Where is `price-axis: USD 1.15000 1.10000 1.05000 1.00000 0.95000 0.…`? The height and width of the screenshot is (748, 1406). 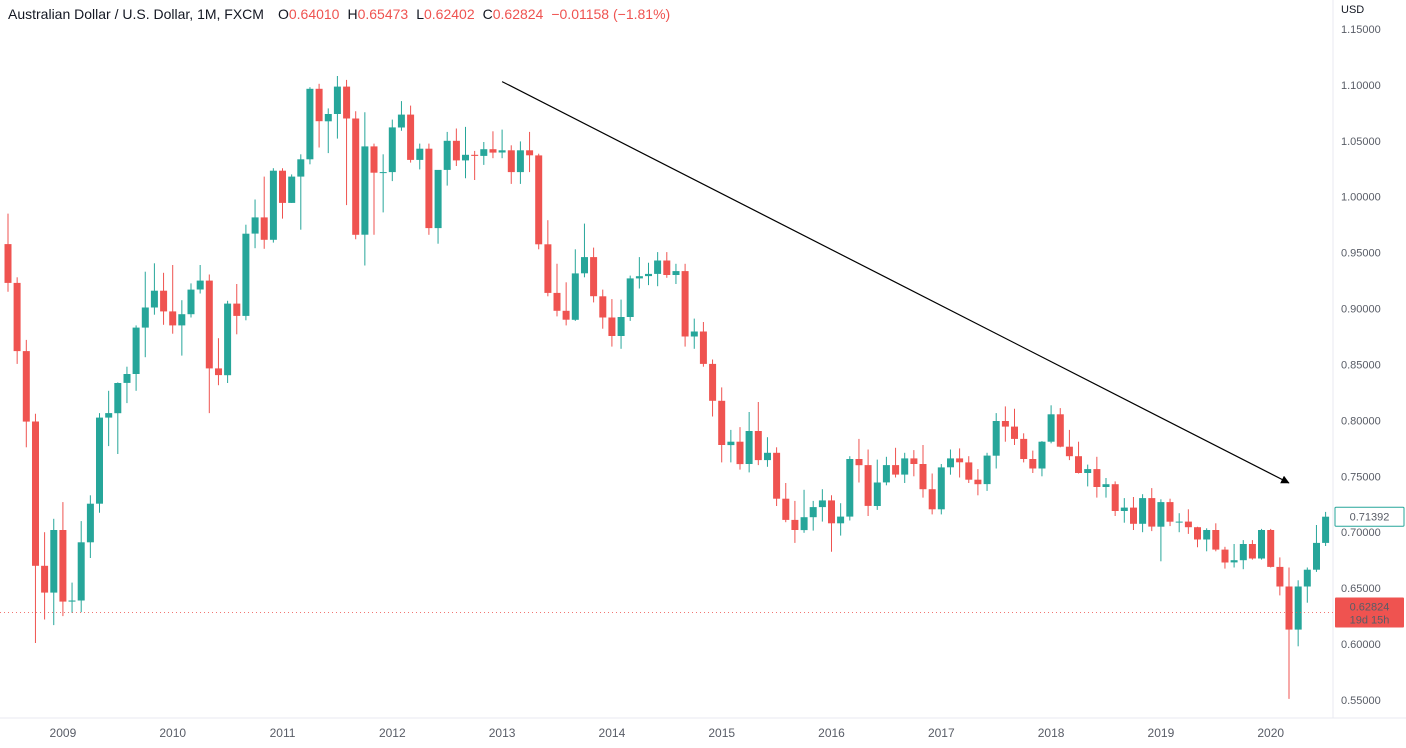
price-axis: USD 1.15000 1.10000 1.05000 1.00000 0.95000 0.… is located at coordinates (1361, 355).